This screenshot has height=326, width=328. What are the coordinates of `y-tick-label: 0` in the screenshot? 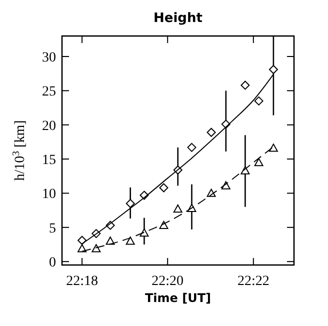 It's located at (52, 262).